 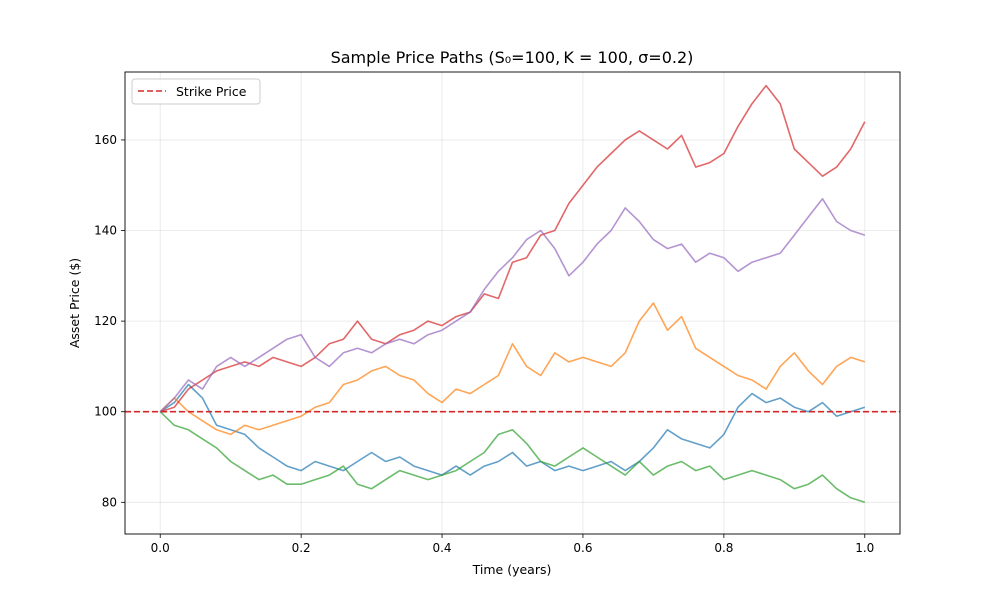 What do you see at coordinates (105, 412) in the screenshot?
I see `y-tick-label: 100` at bounding box center [105, 412].